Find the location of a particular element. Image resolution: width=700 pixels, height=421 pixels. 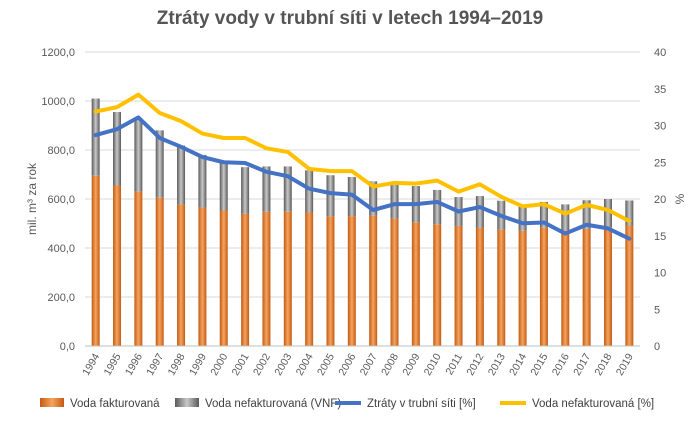

x-tick-label: 2010 is located at coordinates (433, 364).